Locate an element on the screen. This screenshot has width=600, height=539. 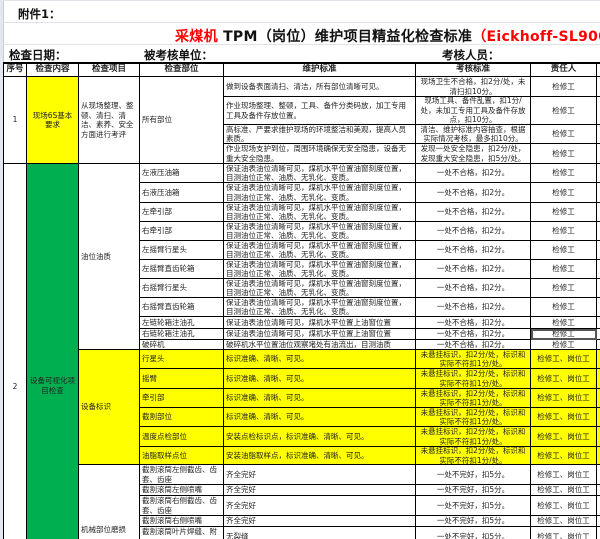
assessment-cell: 发现一处安全隐患，扣2分/处，发现重大安全隐患，扣5分/处。 is located at coordinates (473, 154).